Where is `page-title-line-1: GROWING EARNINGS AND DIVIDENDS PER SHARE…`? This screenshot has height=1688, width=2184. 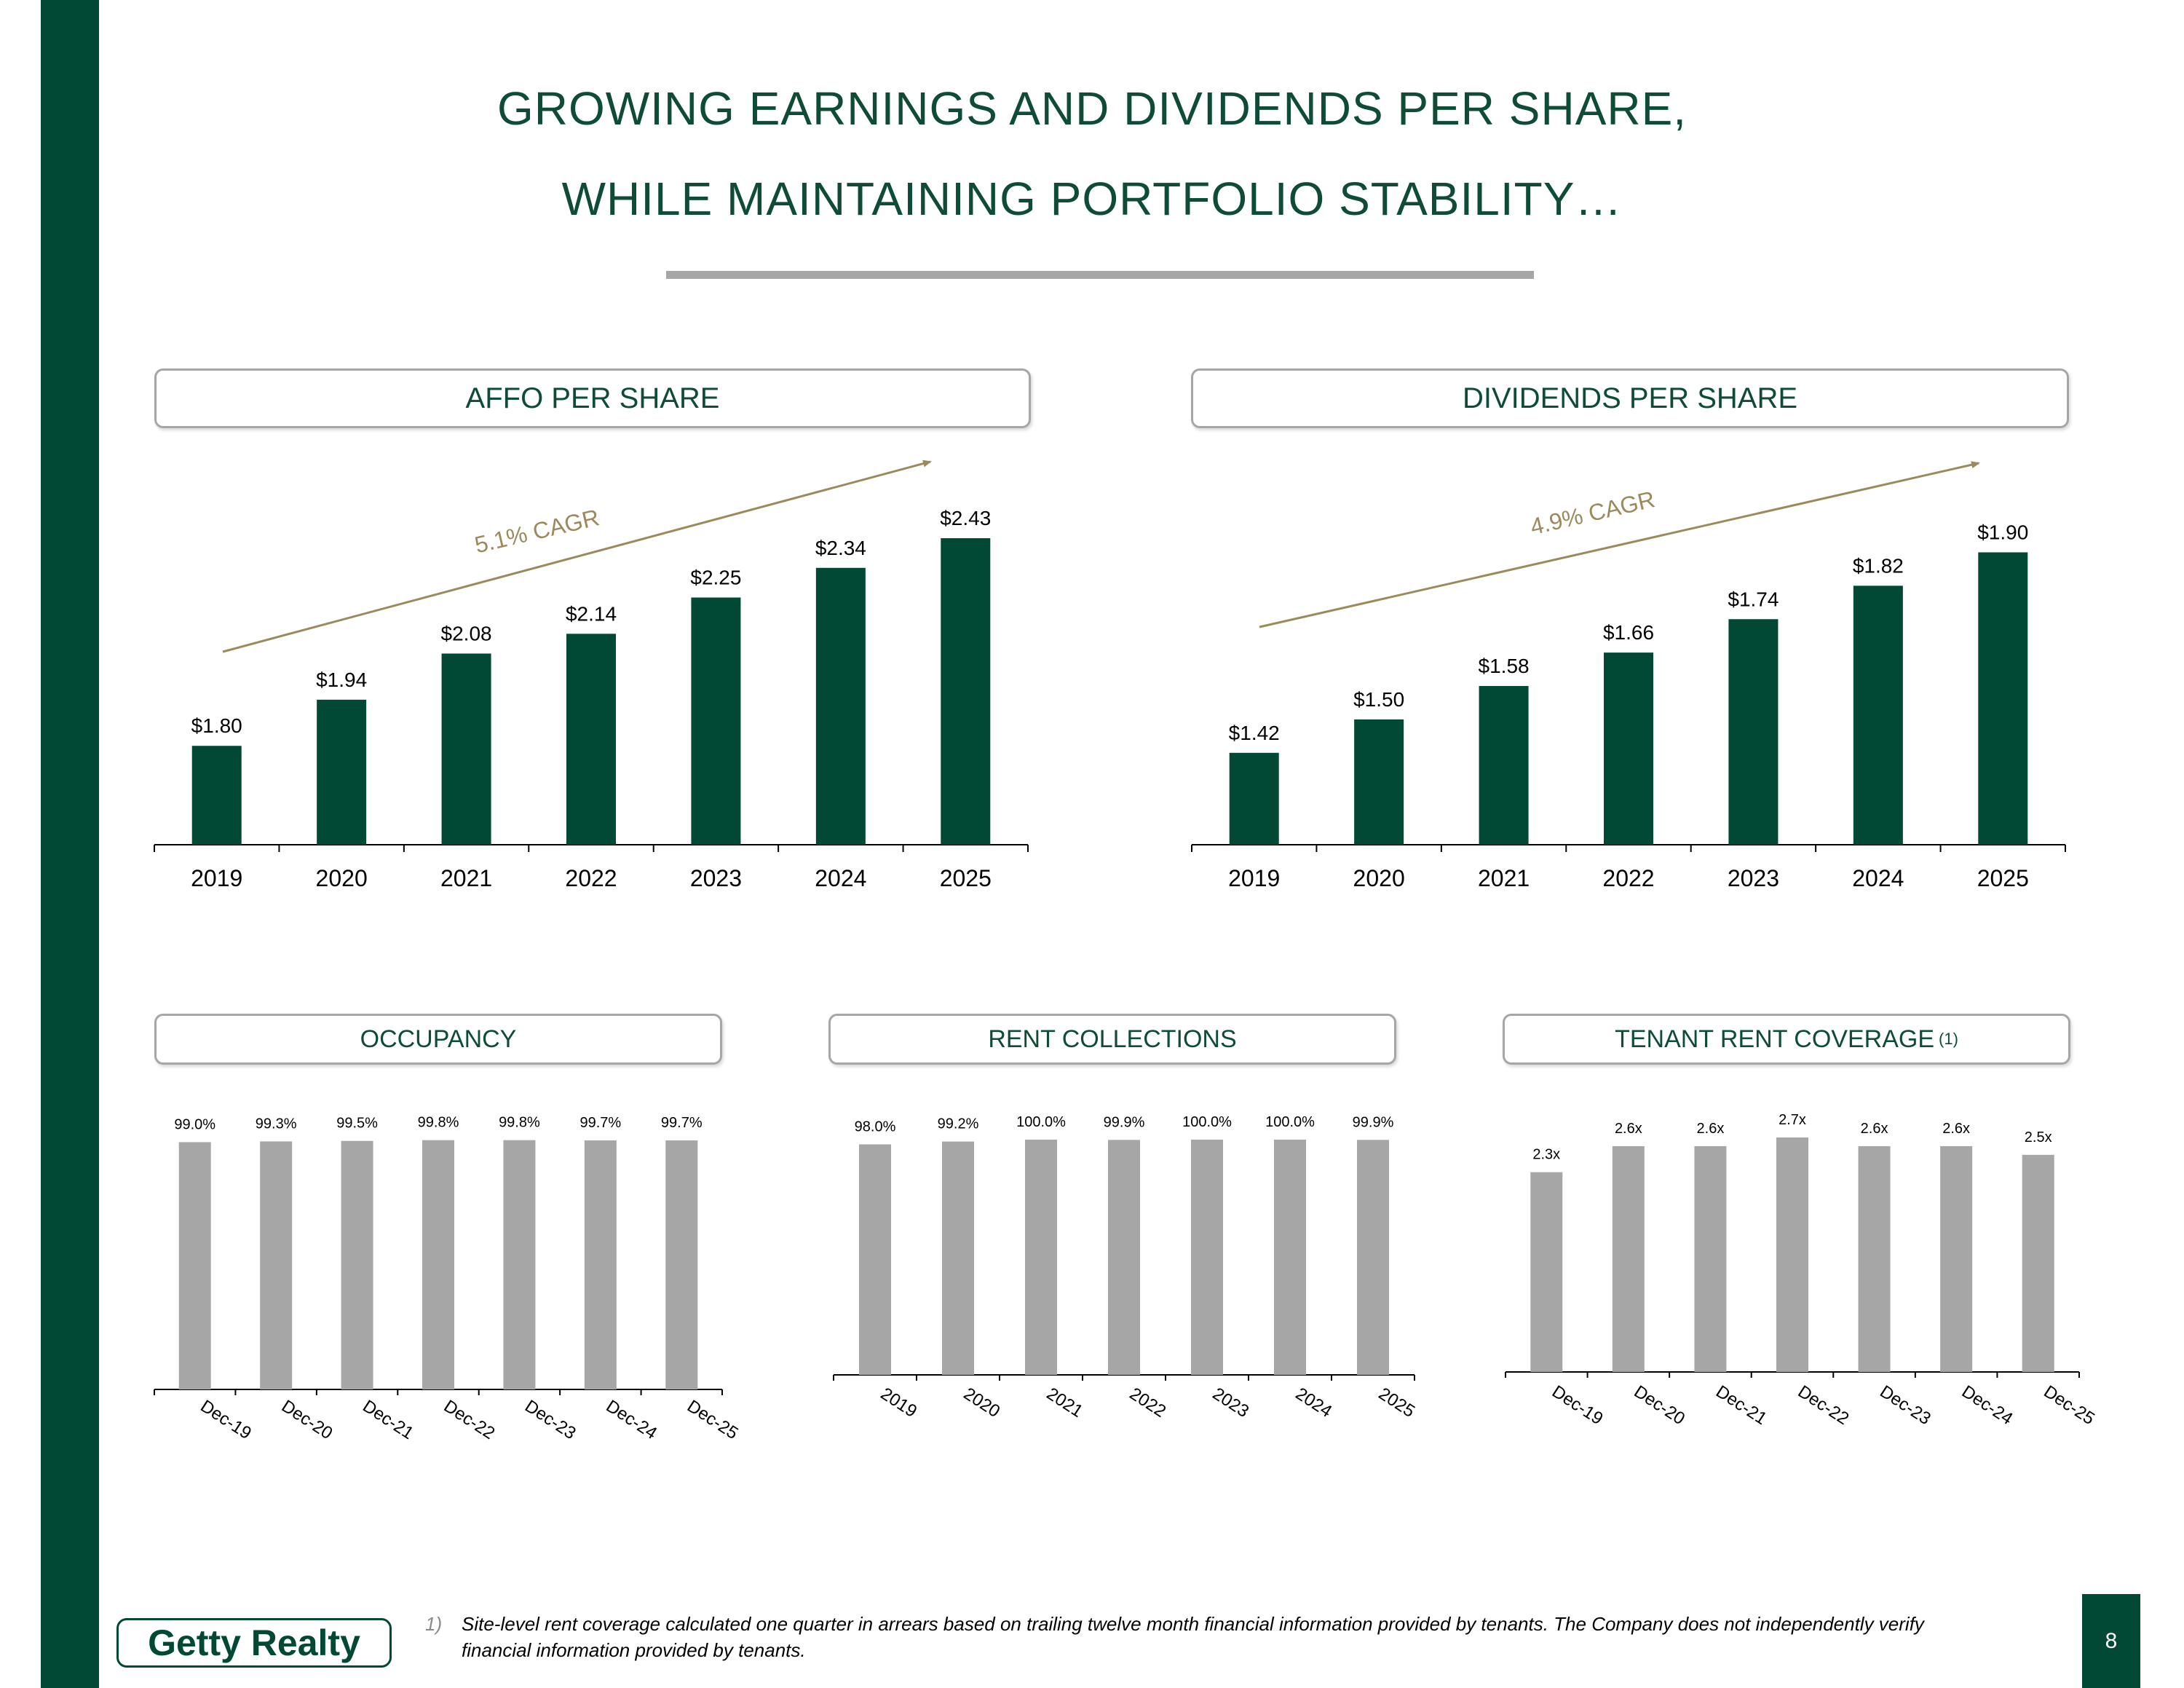 page-title-line-1: GROWING EARNINGS AND DIVIDENDS PER SHARE… is located at coordinates (1092, 108).